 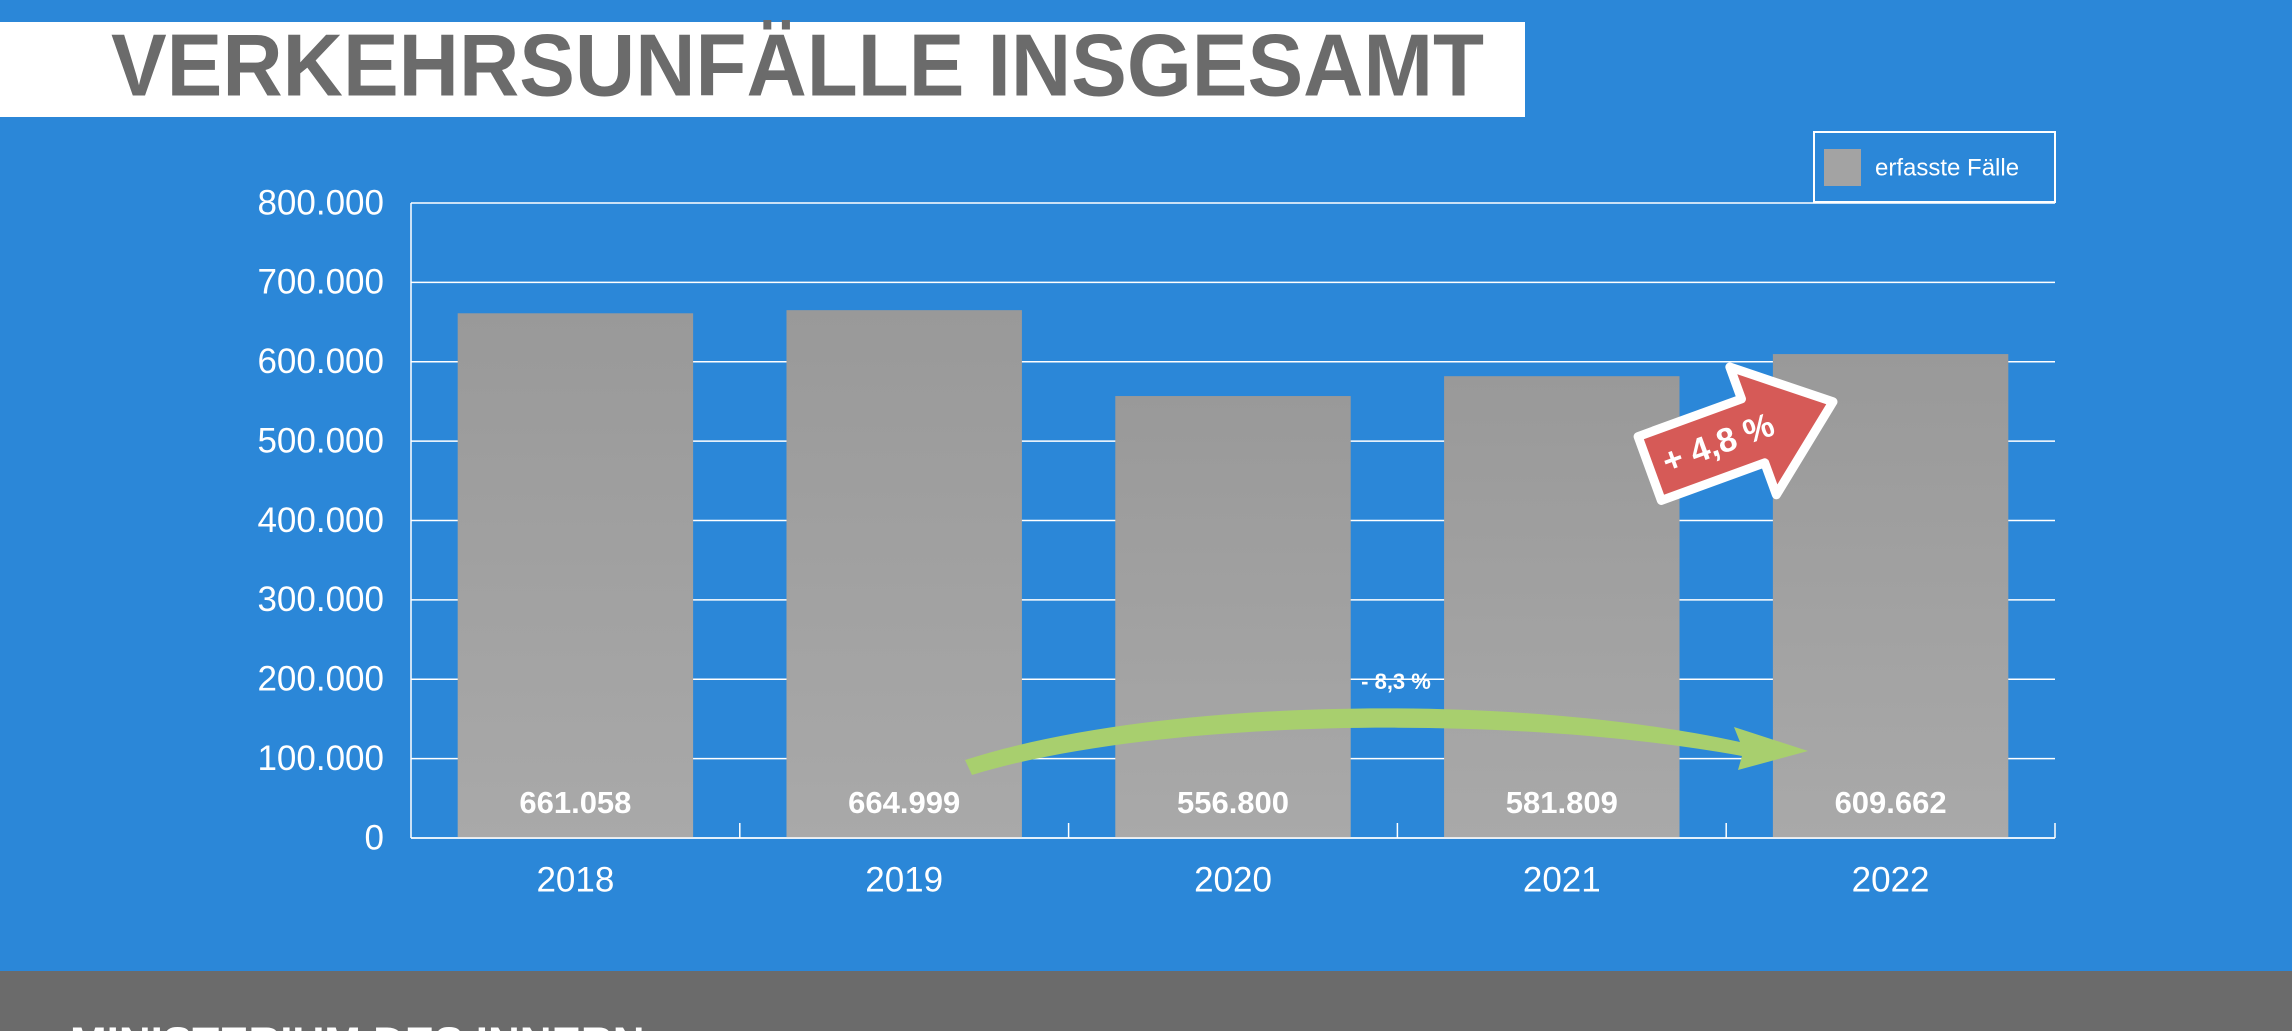 What do you see at coordinates (1233, 879) in the screenshot?
I see `x-tick-label: 2020` at bounding box center [1233, 879].